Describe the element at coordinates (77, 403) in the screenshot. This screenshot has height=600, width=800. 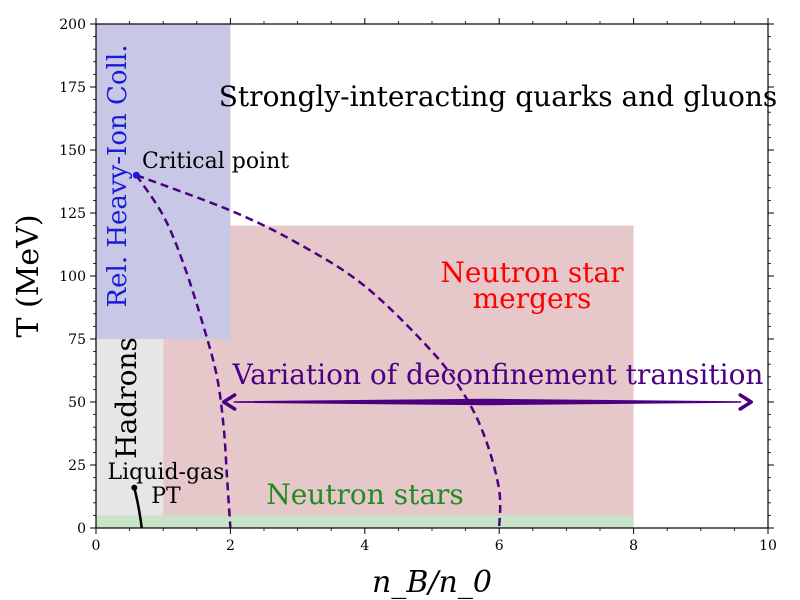
I see `y-tick-label: 50` at that location.